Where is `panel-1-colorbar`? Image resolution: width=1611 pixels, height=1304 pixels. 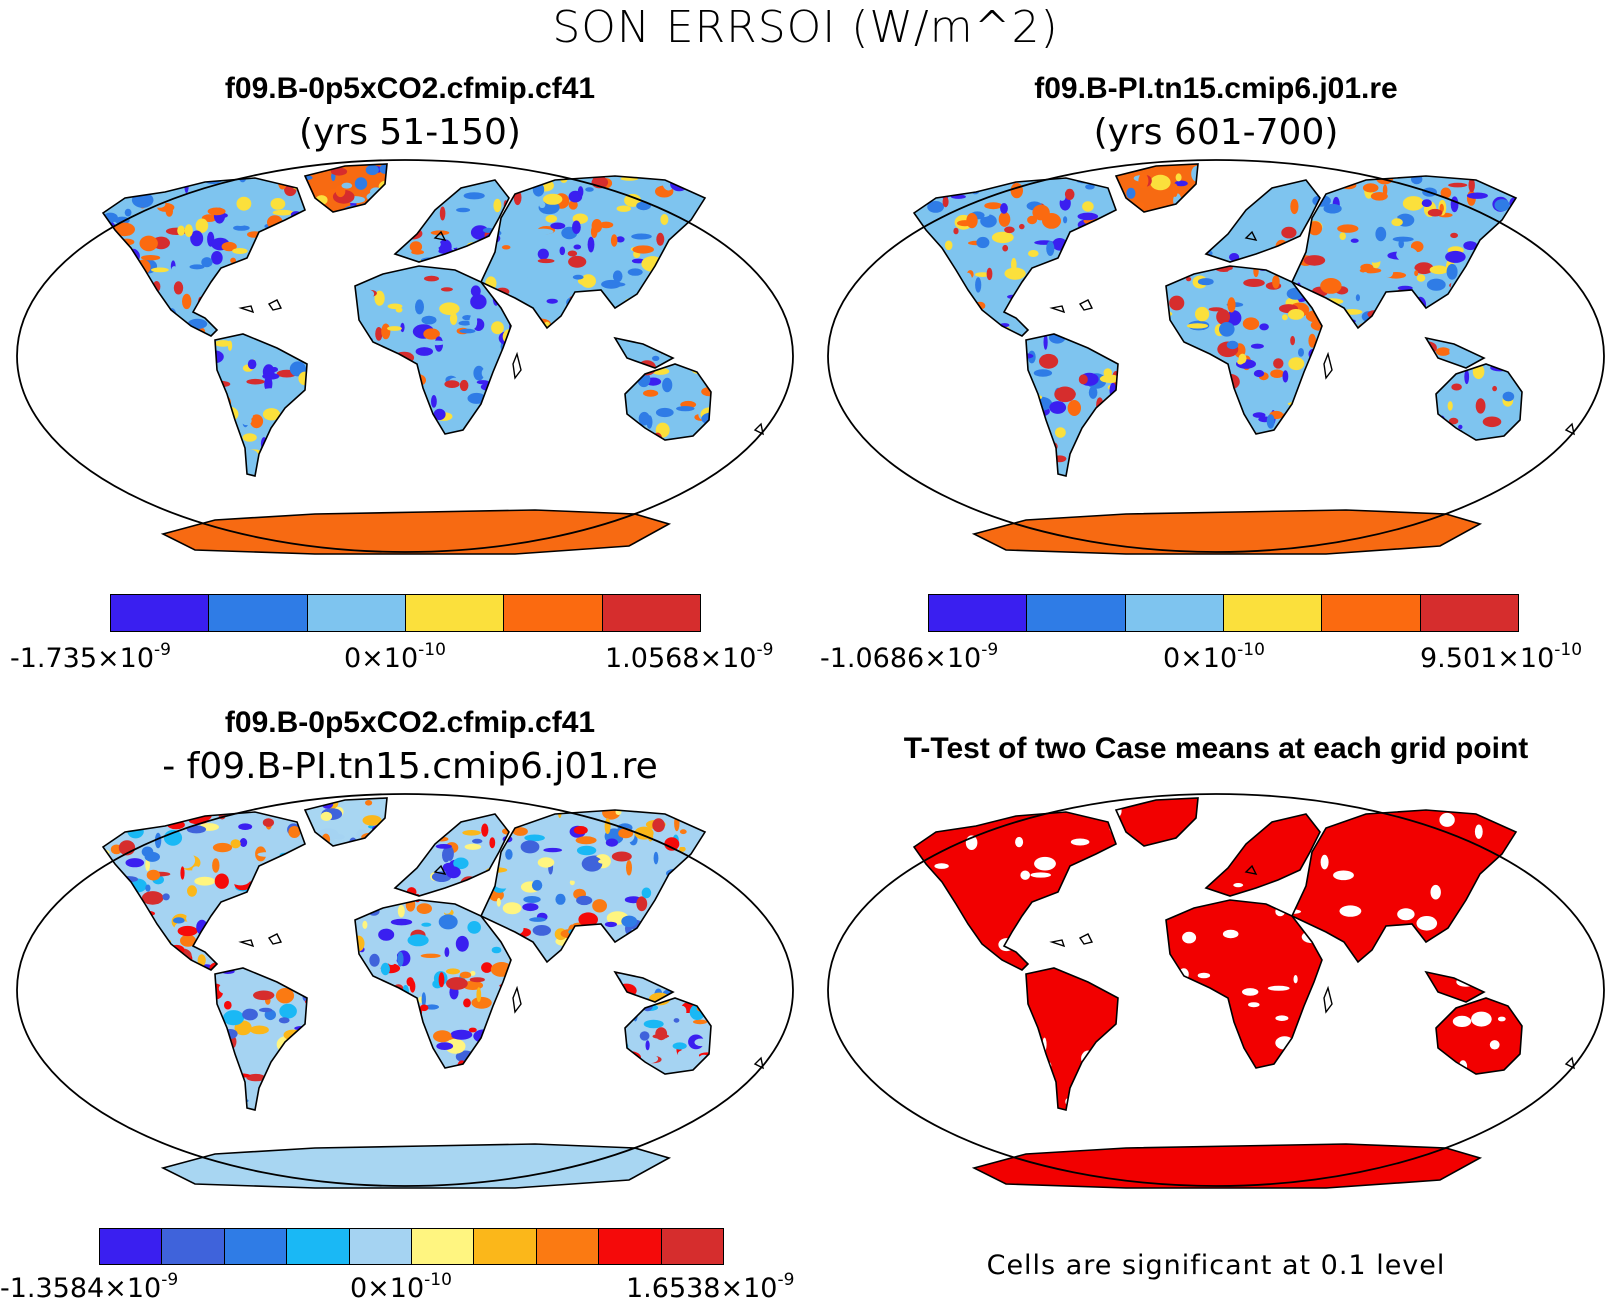
panel-1-colorbar is located at coordinates (405, 613).